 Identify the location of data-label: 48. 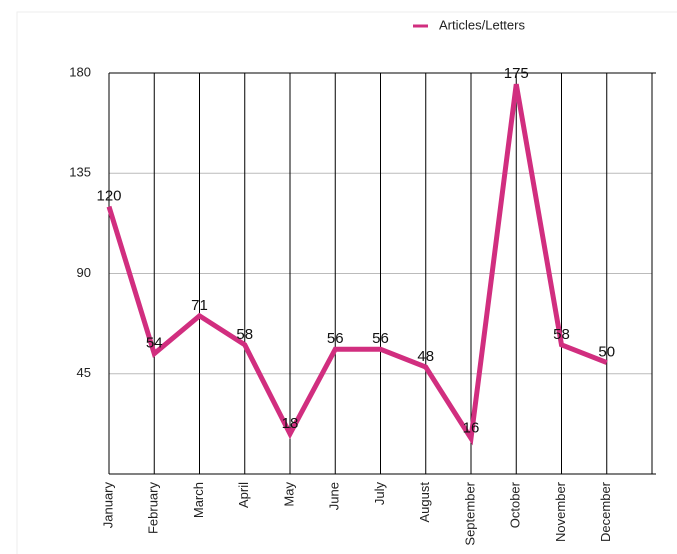
(425, 356).